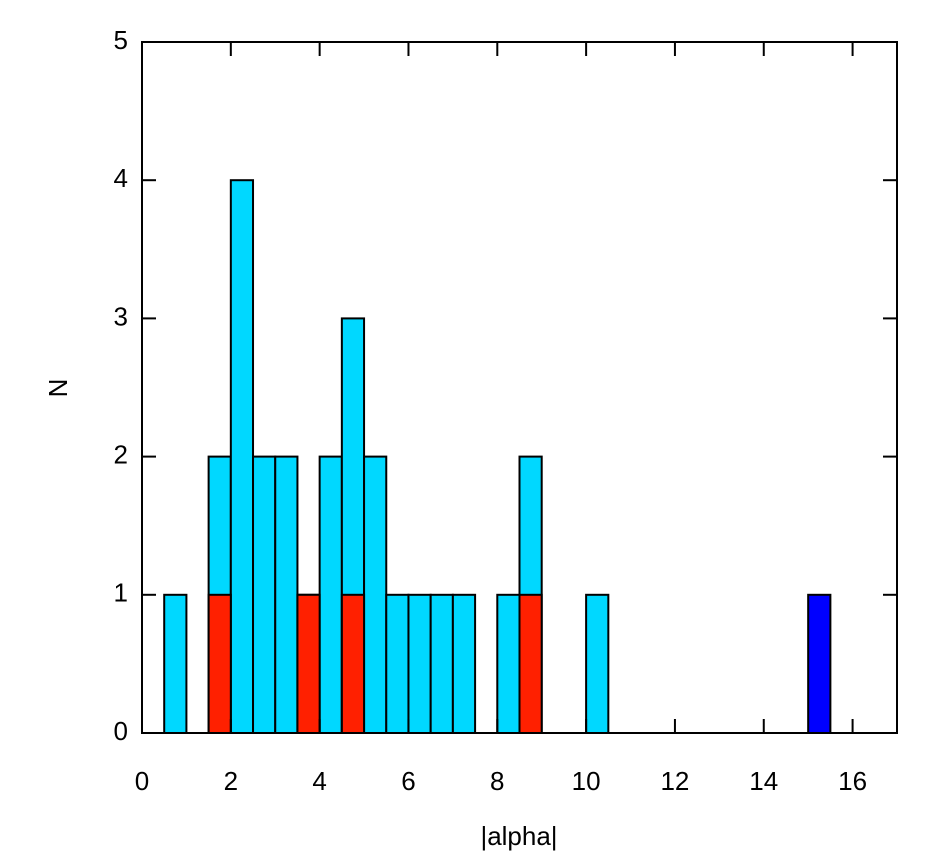 The height and width of the screenshot is (864, 945). Describe the element at coordinates (121, 731) in the screenshot. I see `y-tick-label: 0` at that location.